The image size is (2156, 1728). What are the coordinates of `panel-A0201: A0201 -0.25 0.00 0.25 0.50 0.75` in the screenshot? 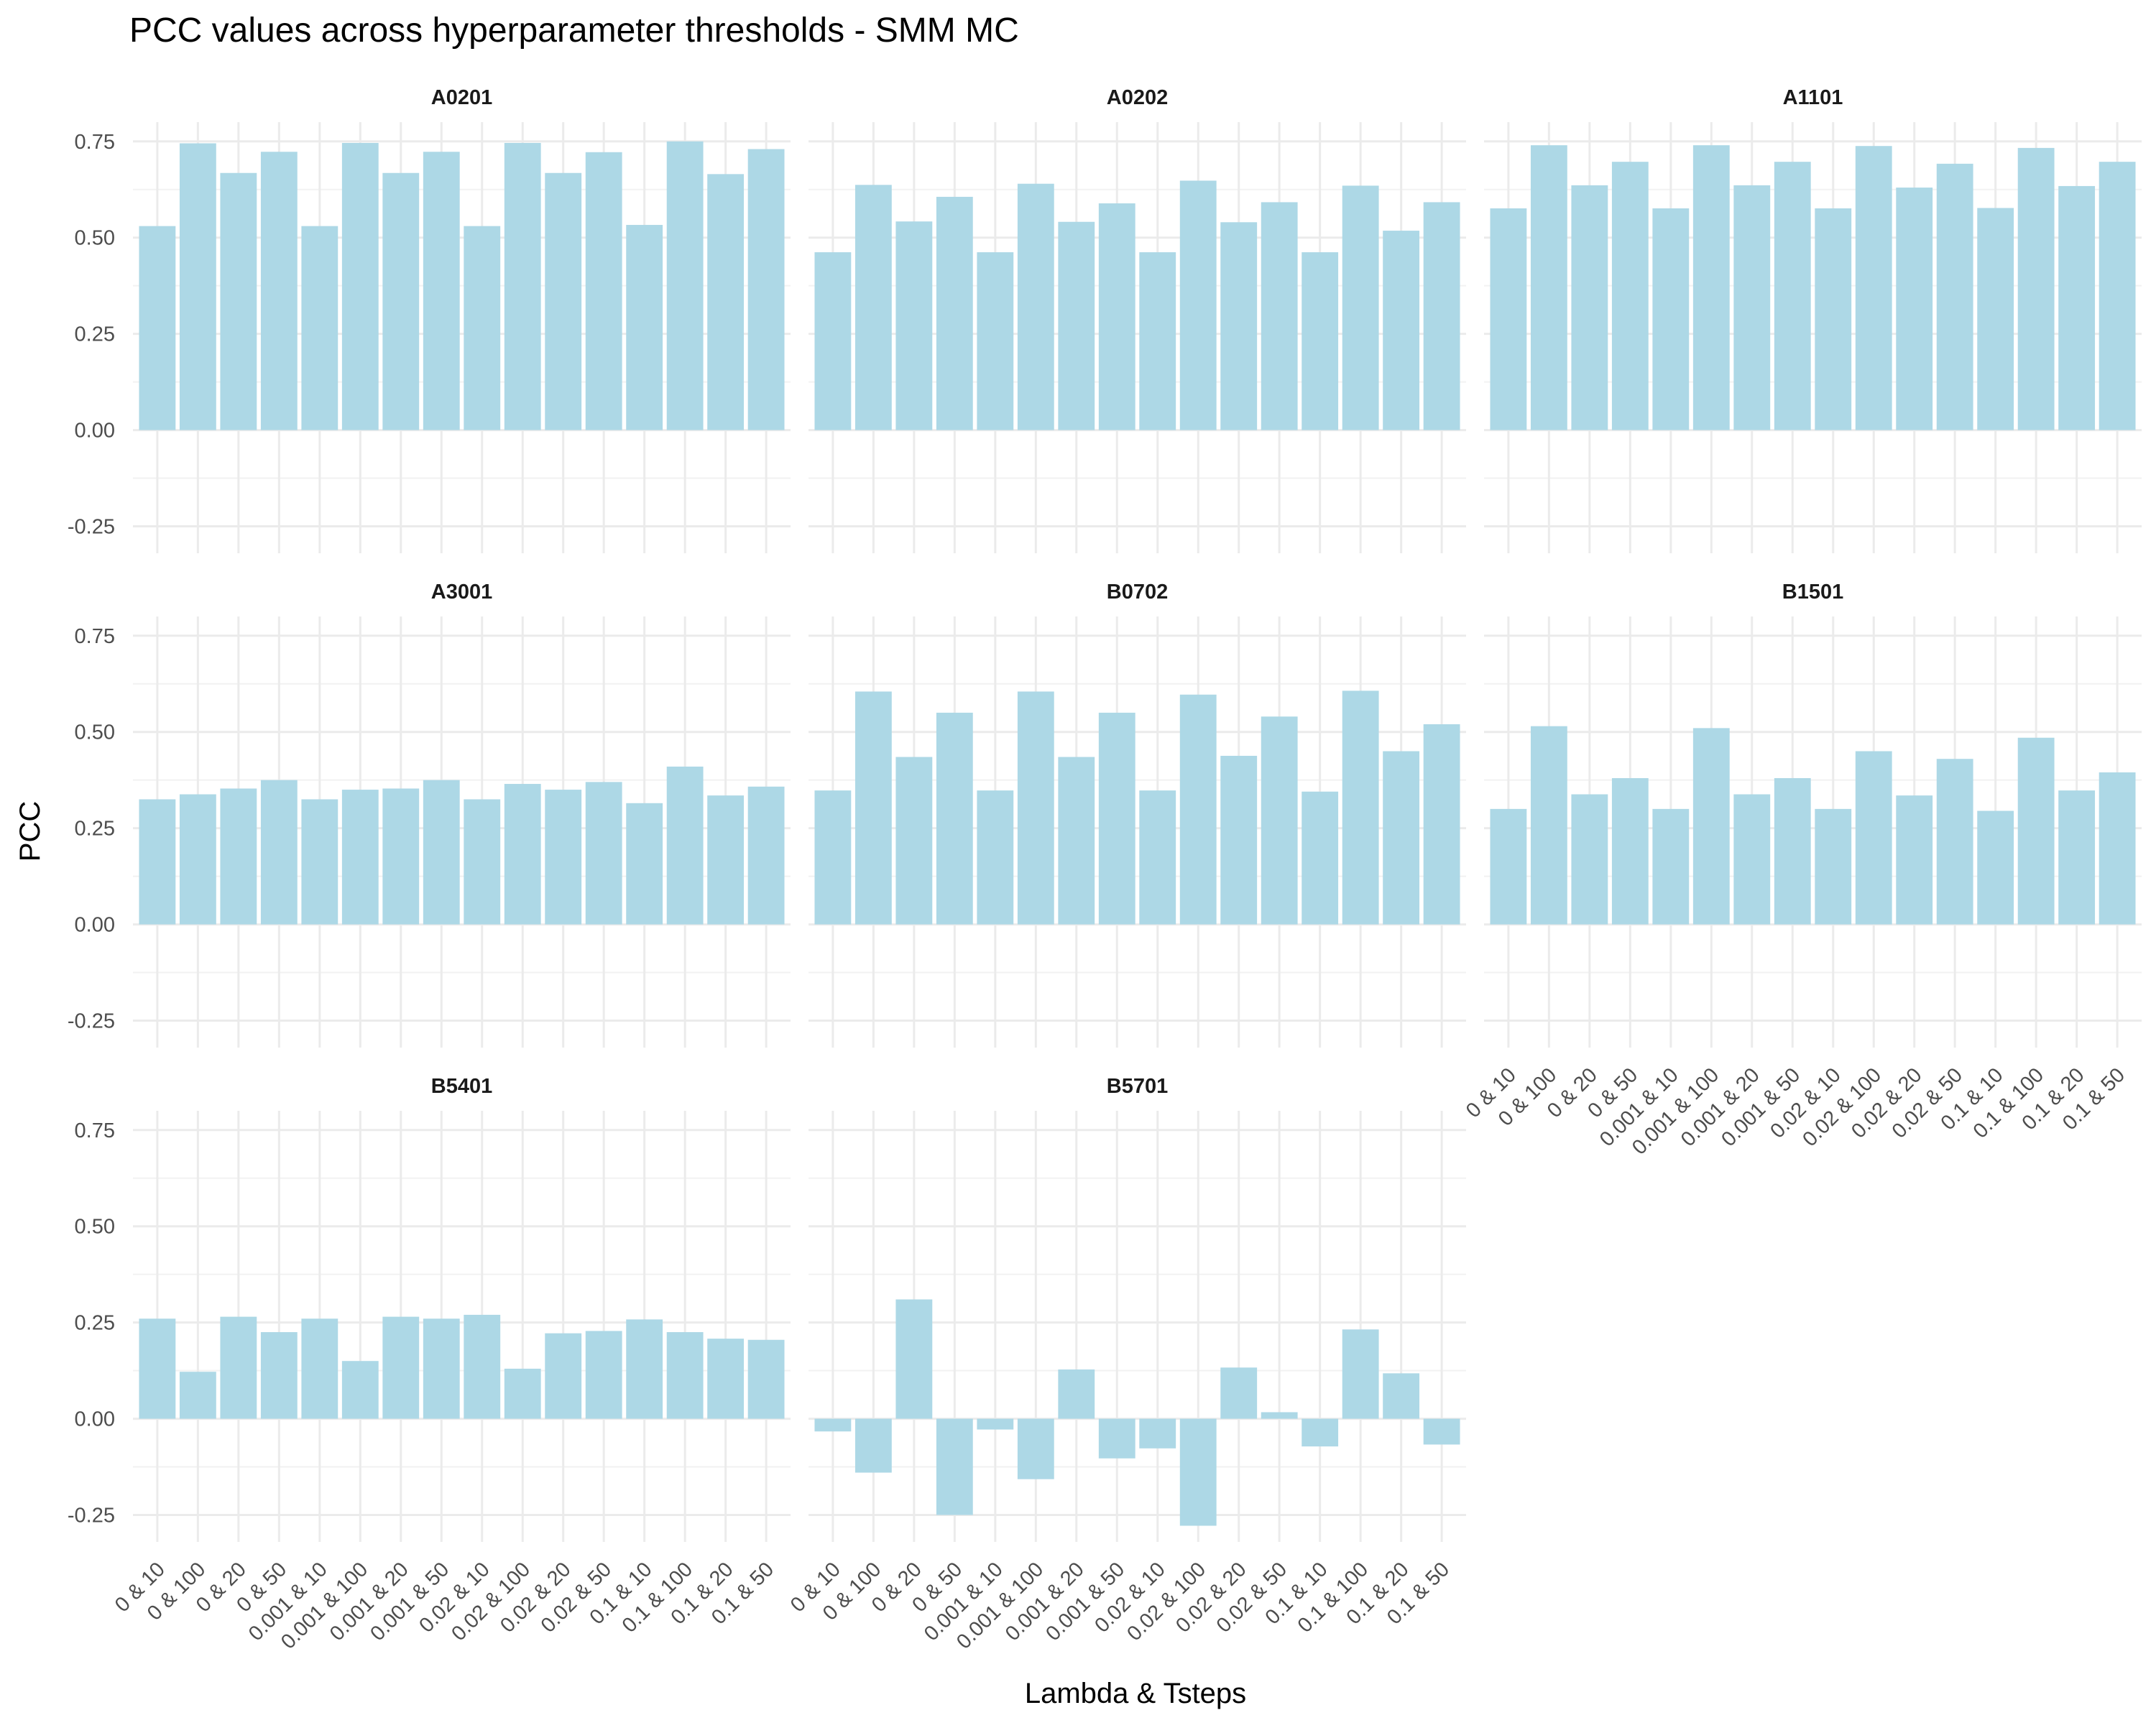 It's located at (429, 320).